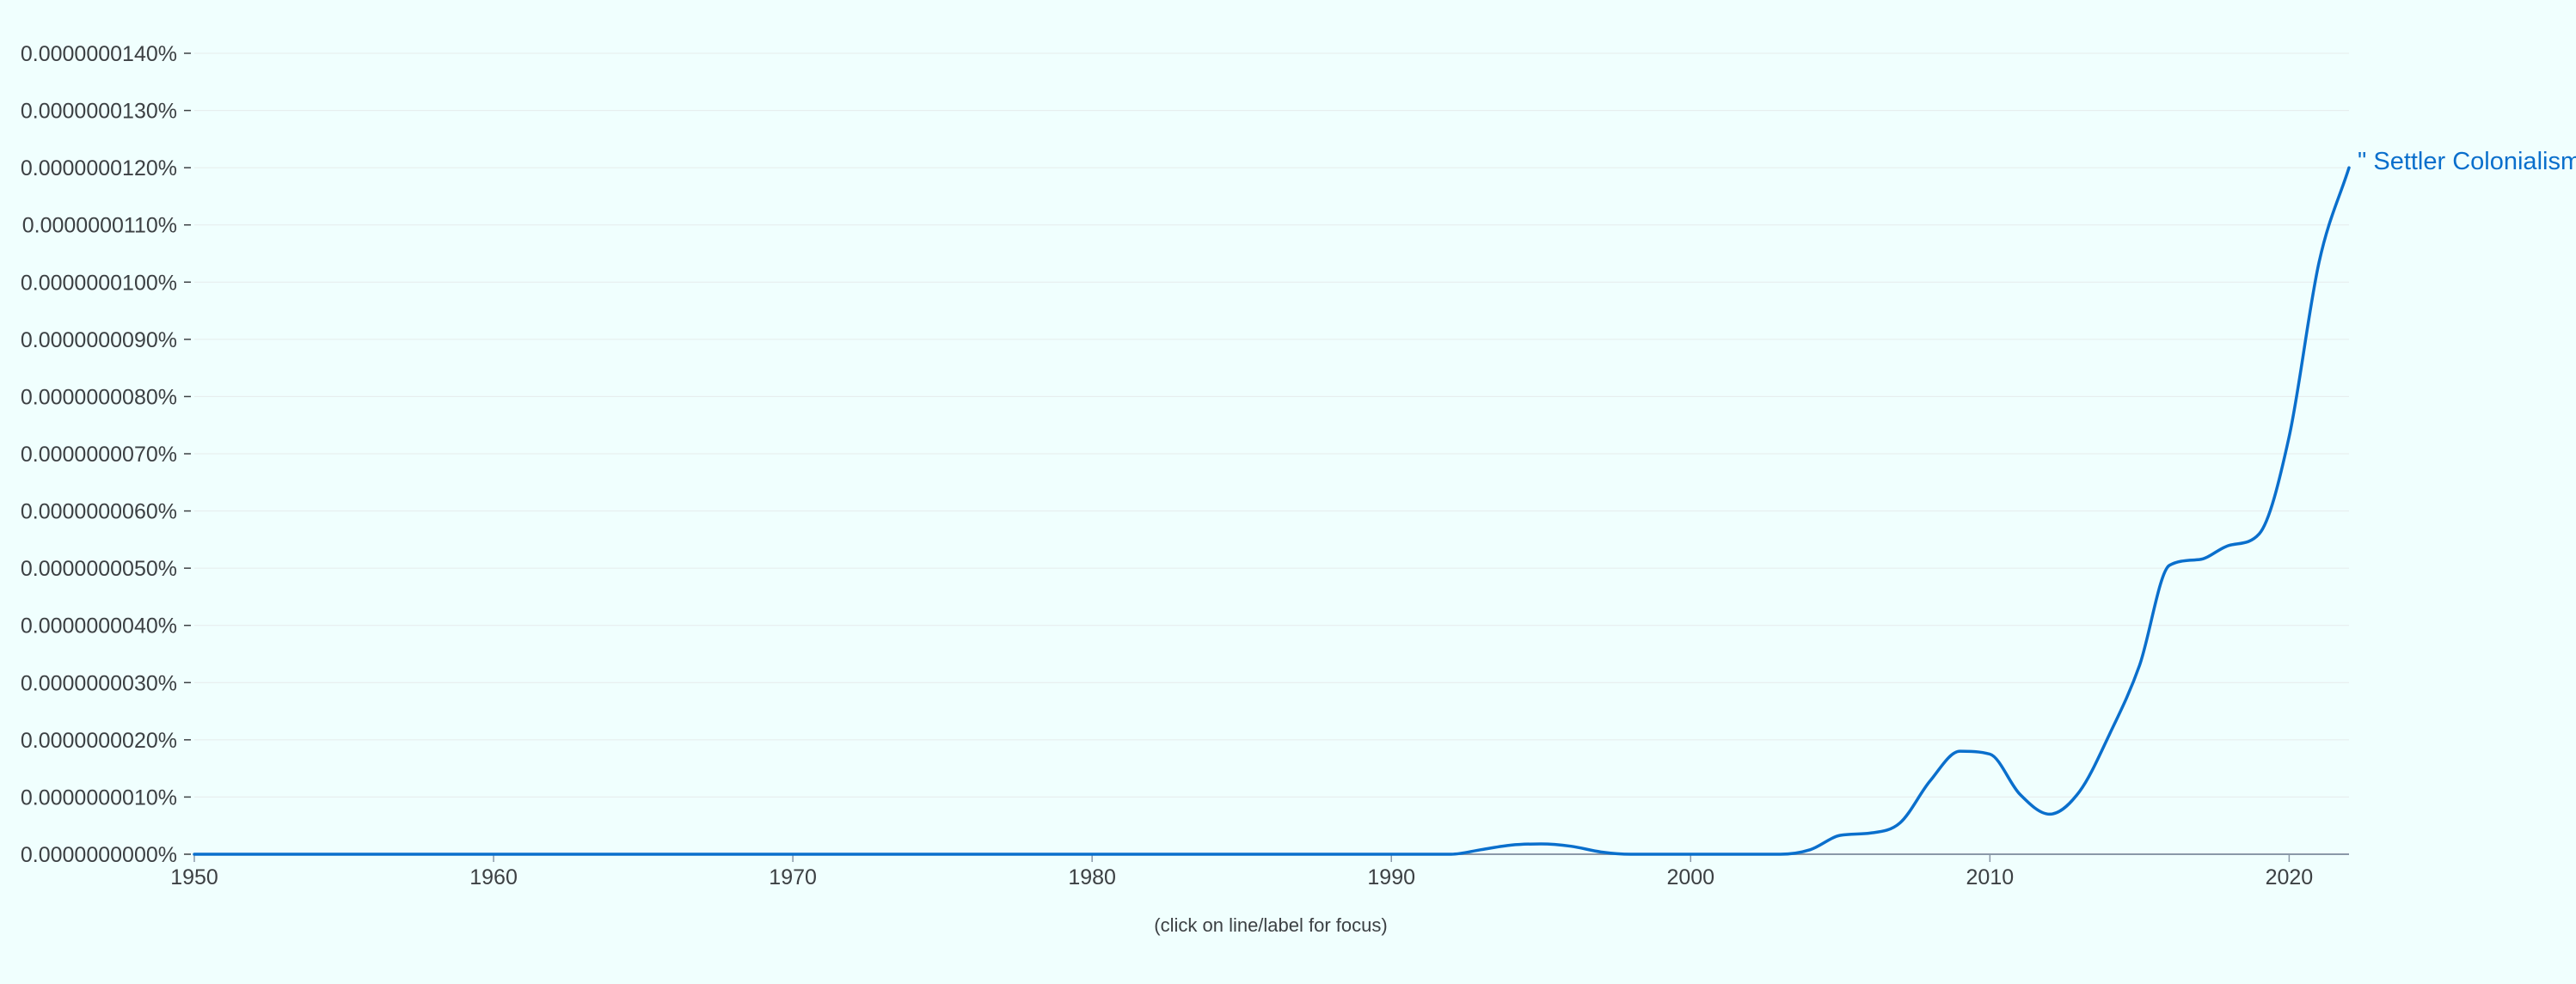  What do you see at coordinates (99, 626) in the screenshot?
I see `y-tick-label: 0.0000000040%` at bounding box center [99, 626].